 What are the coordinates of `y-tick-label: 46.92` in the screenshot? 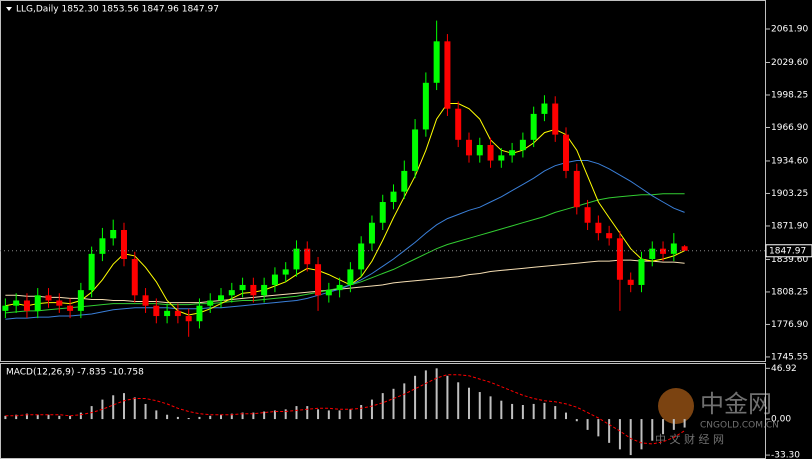 It's located at (784, 369).